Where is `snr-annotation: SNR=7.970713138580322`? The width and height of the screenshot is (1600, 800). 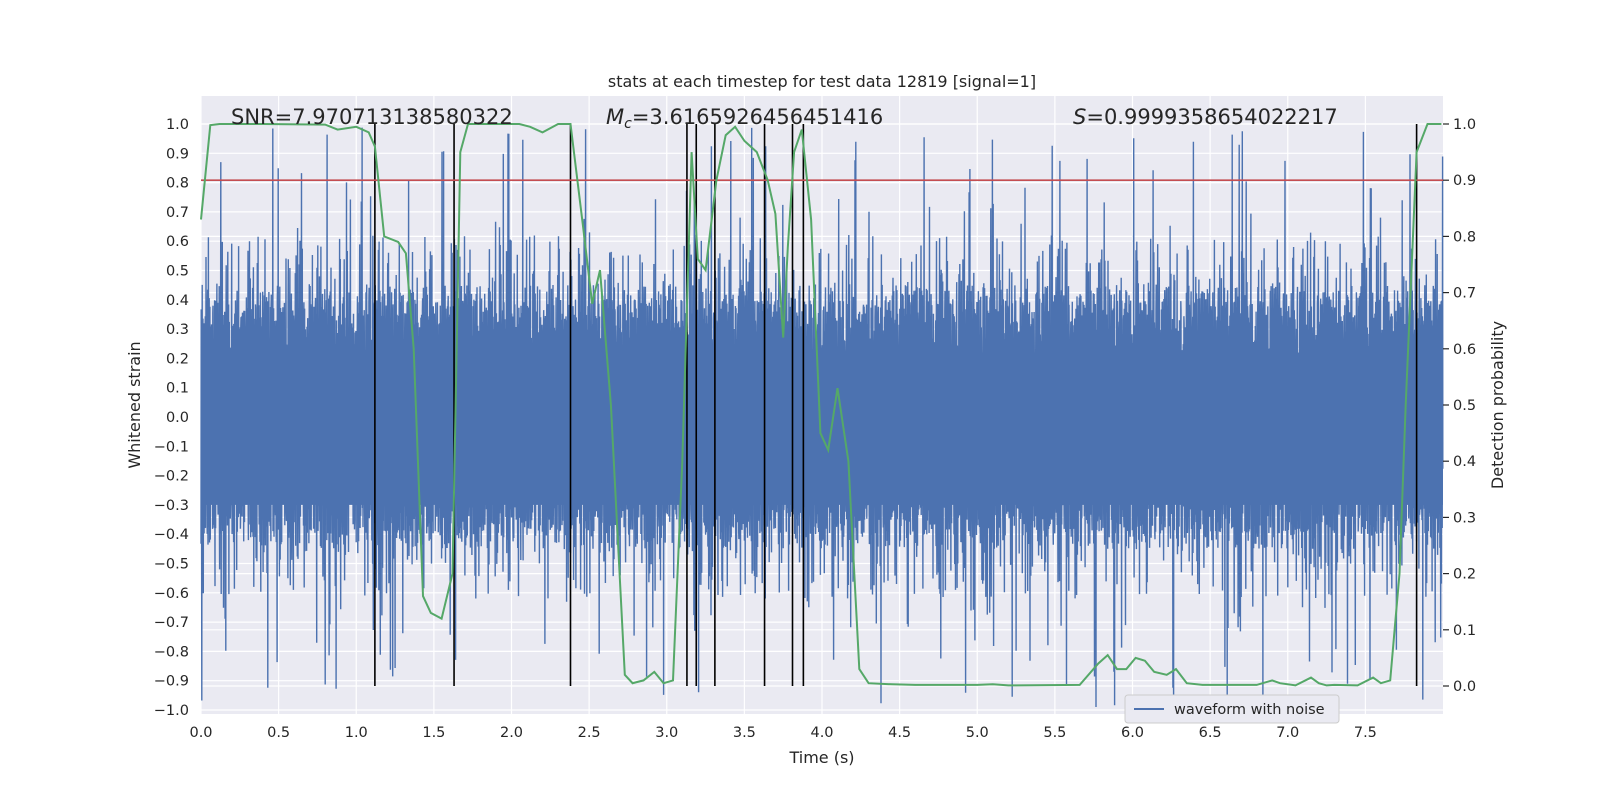
snr-annotation: SNR=7.970713138580322 is located at coordinates (372, 117).